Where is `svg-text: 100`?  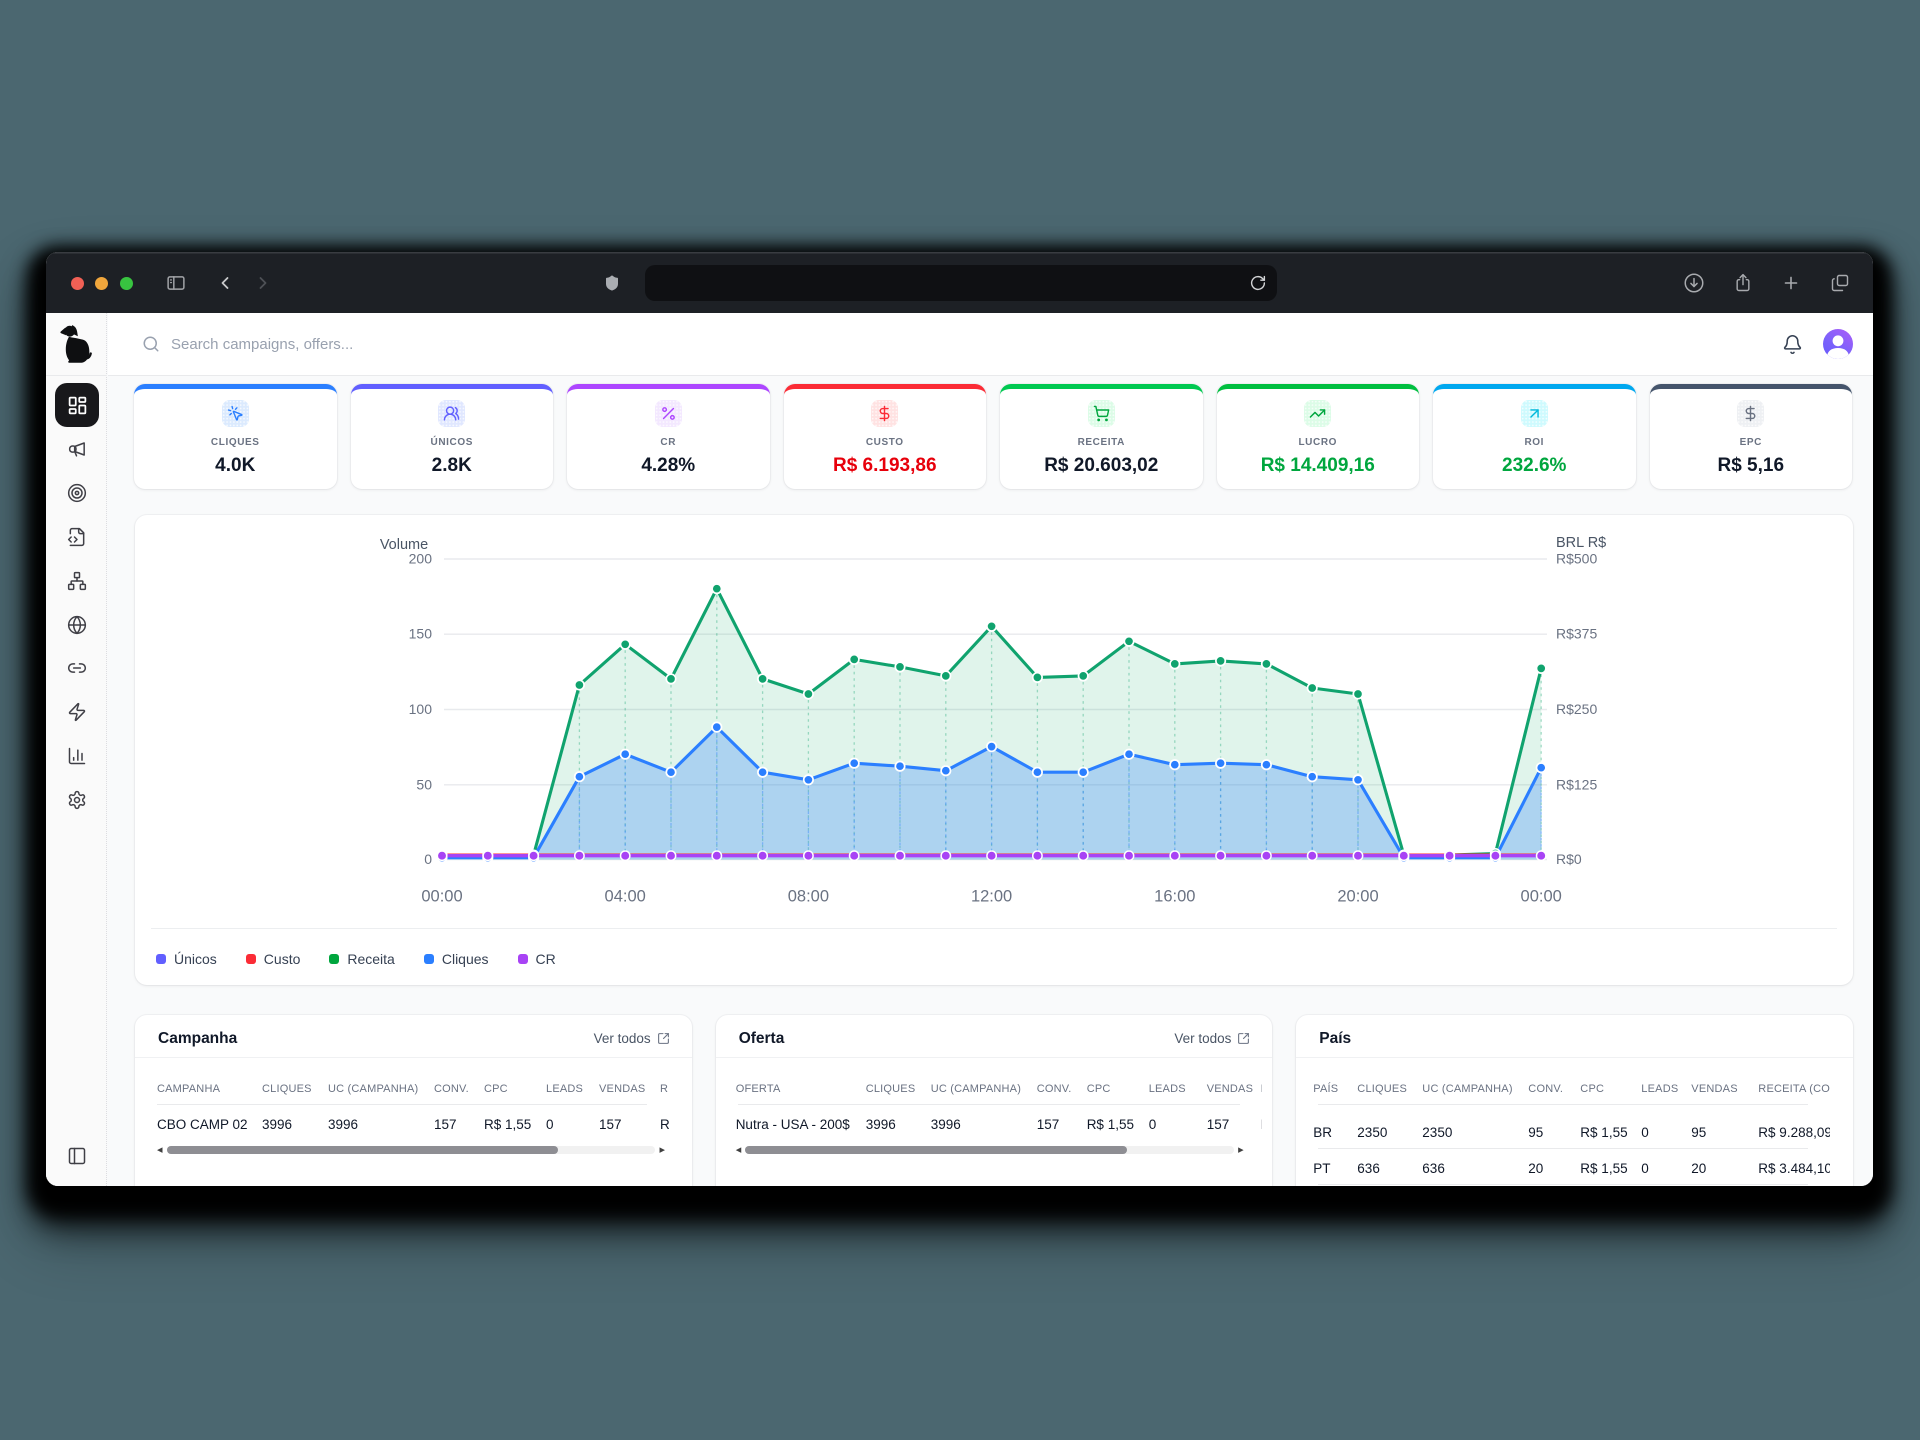 svg-text: 100 is located at coordinates (421, 709).